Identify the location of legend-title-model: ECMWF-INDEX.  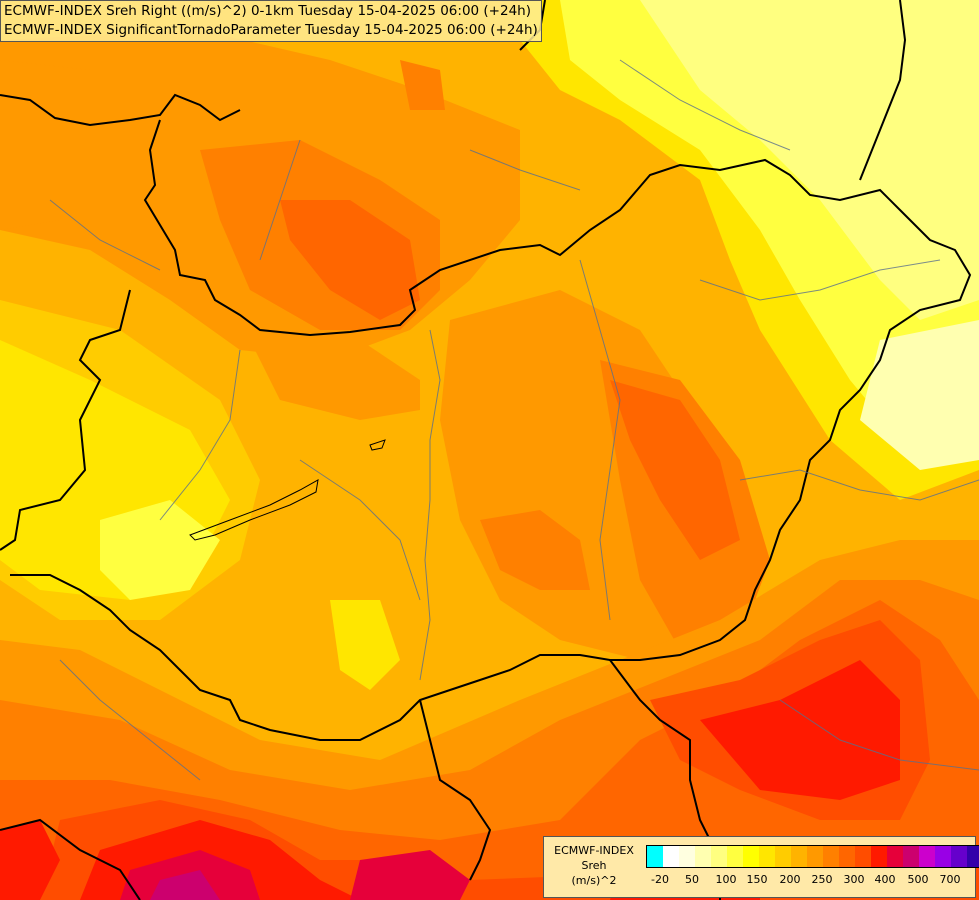
(594, 850).